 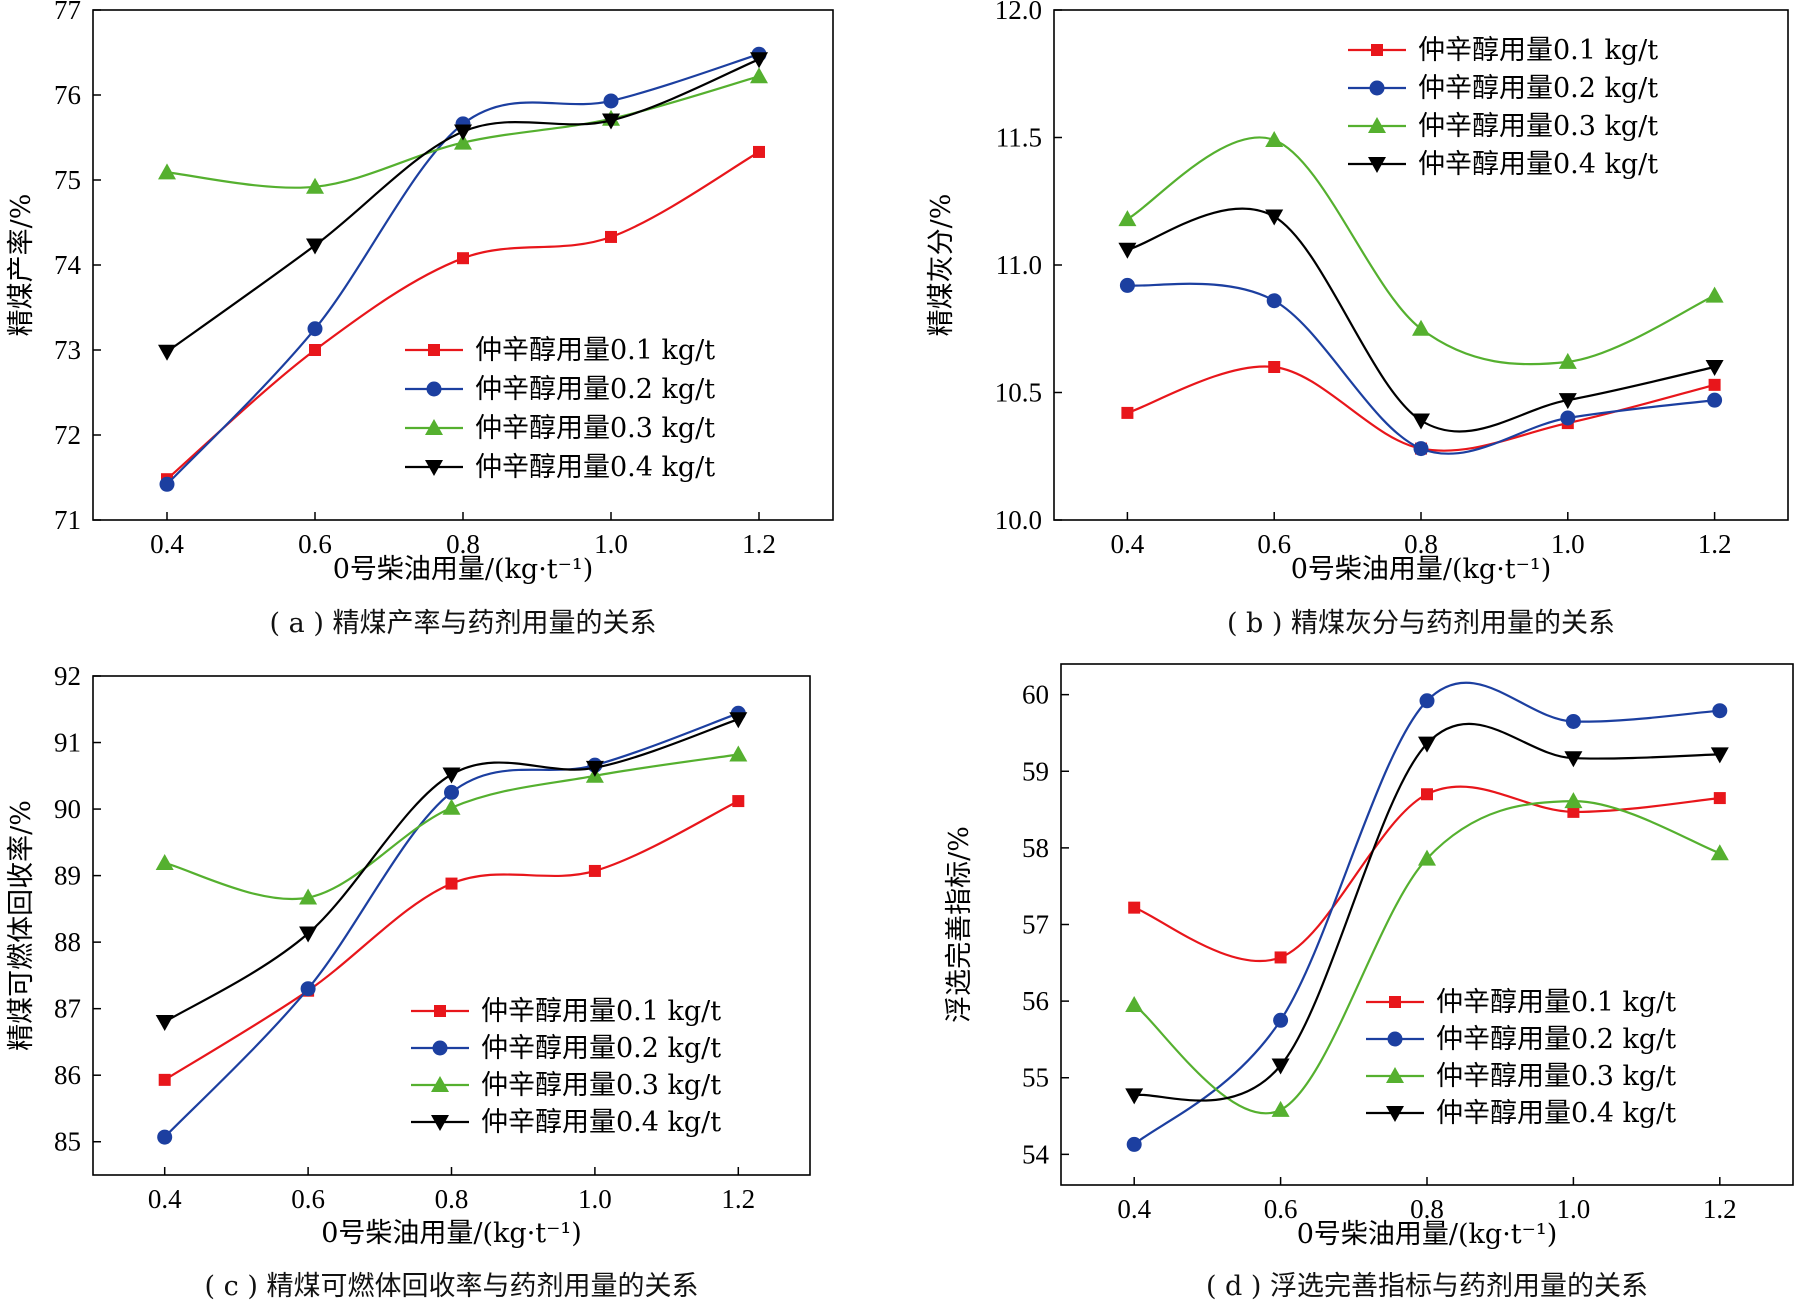 What do you see at coordinates (1035, 848) in the screenshot?
I see `y-tick-label: 58` at bounding box center [1035, 848].